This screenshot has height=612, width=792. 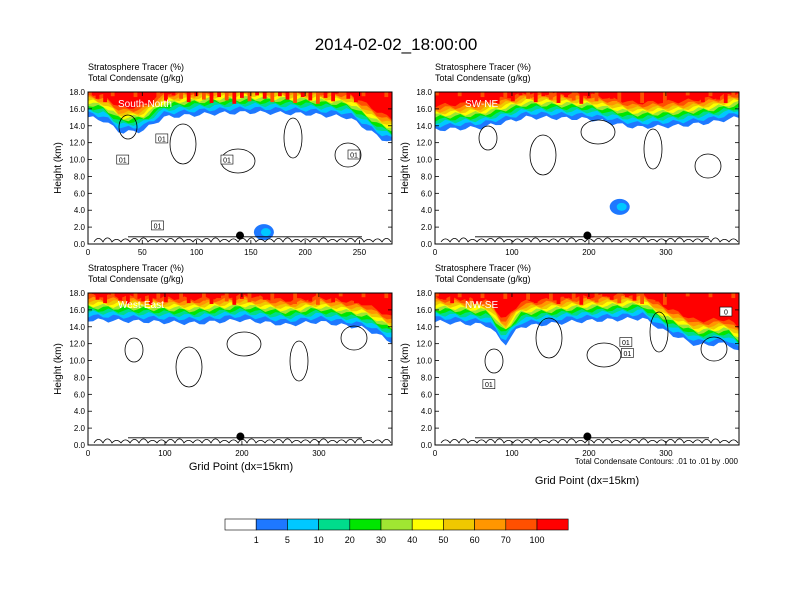 I want to click on panel-section-label: SW-NE, so click(x=481, y=104).